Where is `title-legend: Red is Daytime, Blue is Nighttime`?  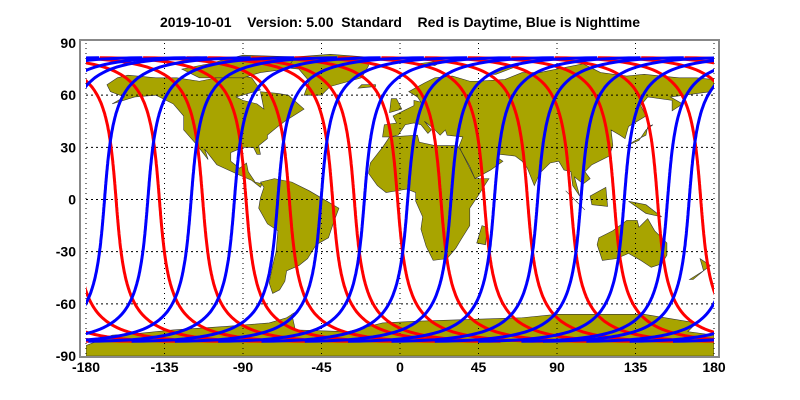 title-legend: Red is Daytime, Blue is Nighttime is located at coordinates (529, 22).